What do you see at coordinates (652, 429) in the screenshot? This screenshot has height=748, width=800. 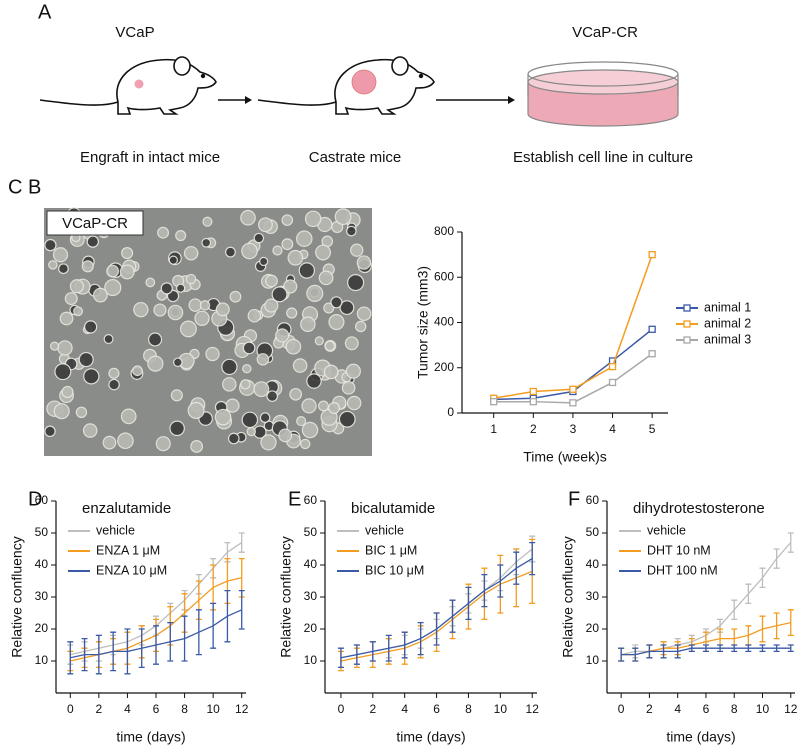 I see `x-tick-label: 5` at bounding box center [652, 429].